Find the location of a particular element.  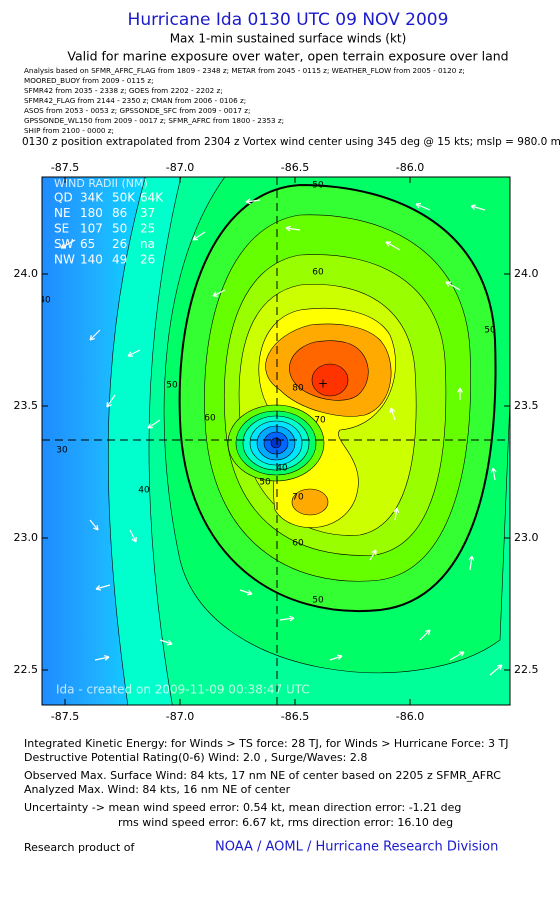

radii-cell: SW is located at coordinates (64, 244).